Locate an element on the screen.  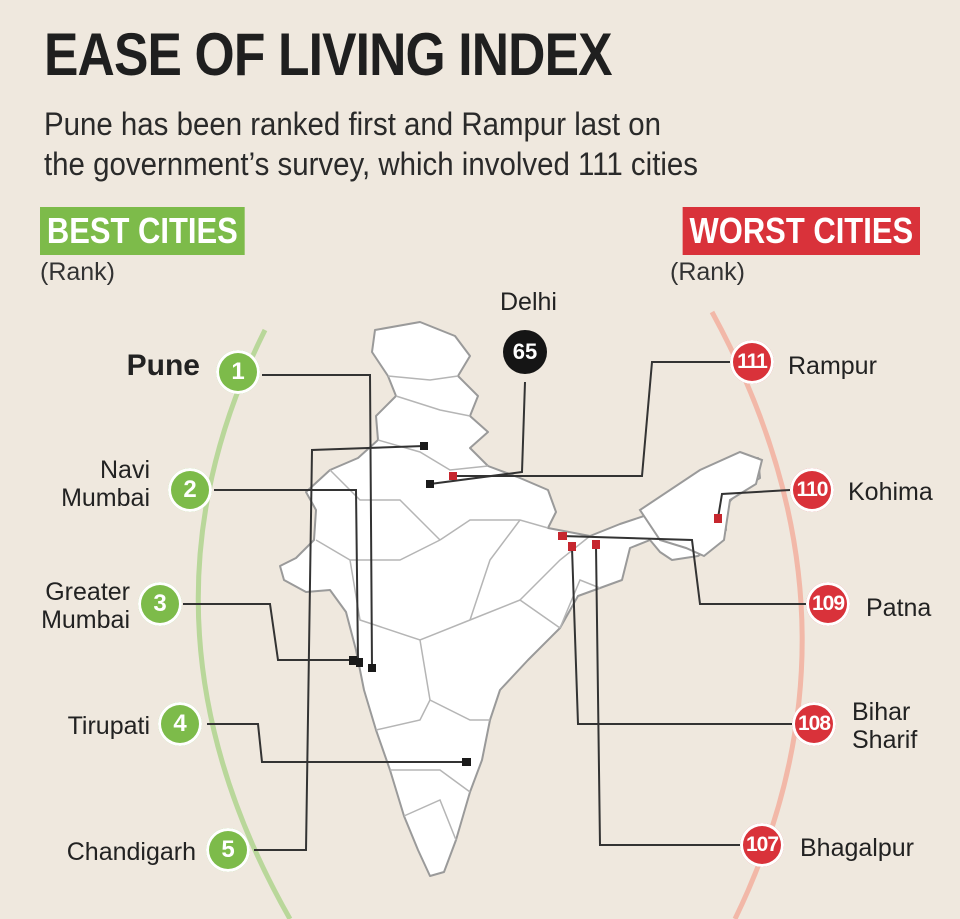
best-rank-badge: 3 is located at coordinates (160, 604).